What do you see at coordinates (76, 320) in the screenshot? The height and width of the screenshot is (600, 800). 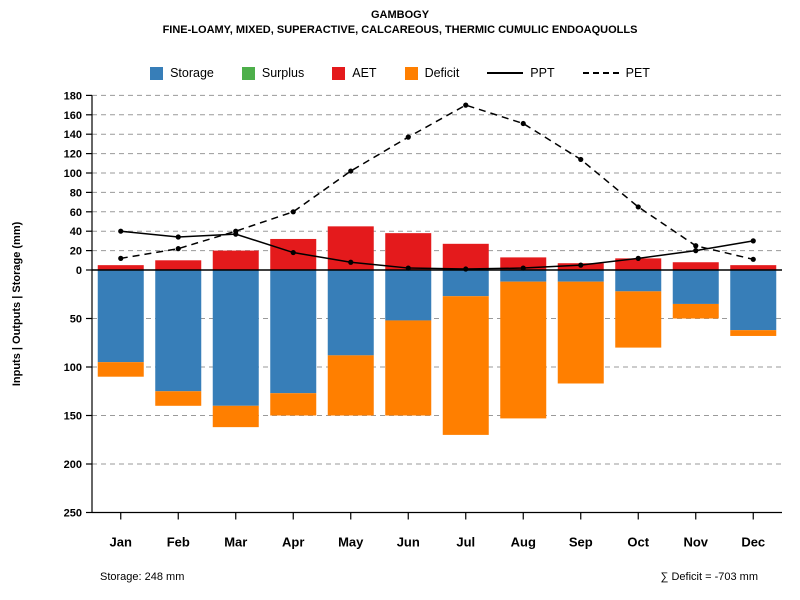 I see `y-tick-label: 50` at bounding box center [76, 320].